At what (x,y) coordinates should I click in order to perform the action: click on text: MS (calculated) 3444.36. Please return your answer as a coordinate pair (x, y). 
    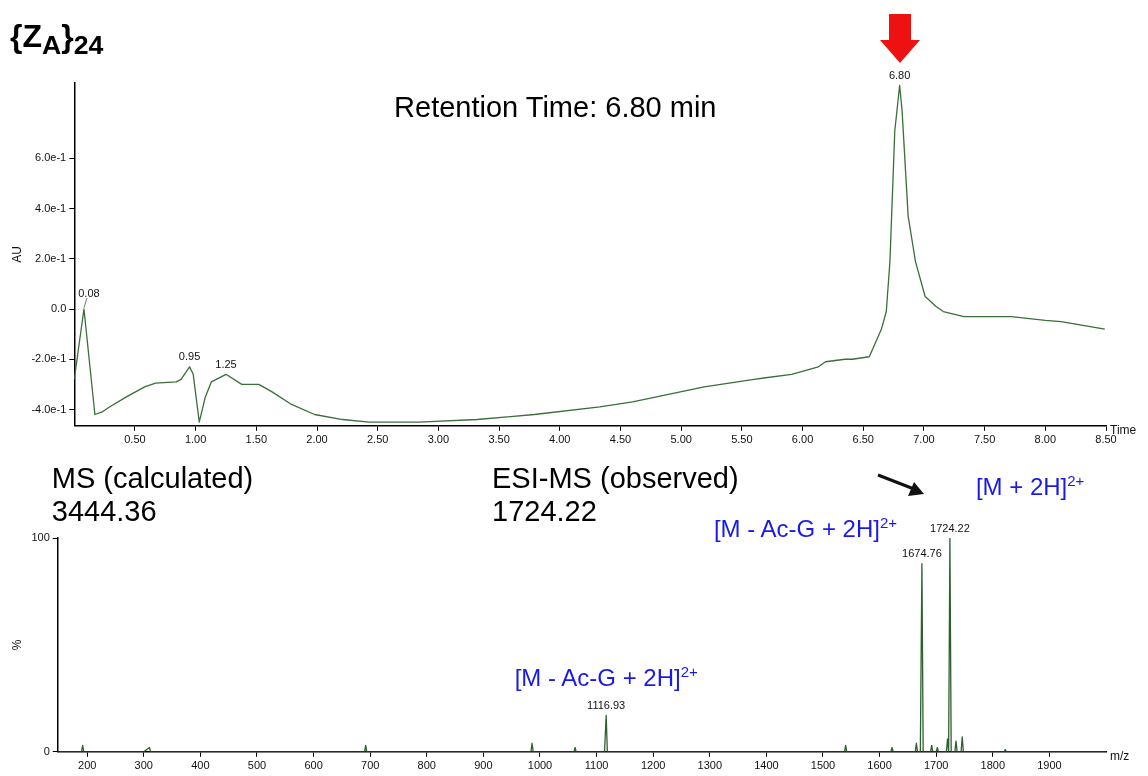
    Looking at the image, I should click on (153, 495).